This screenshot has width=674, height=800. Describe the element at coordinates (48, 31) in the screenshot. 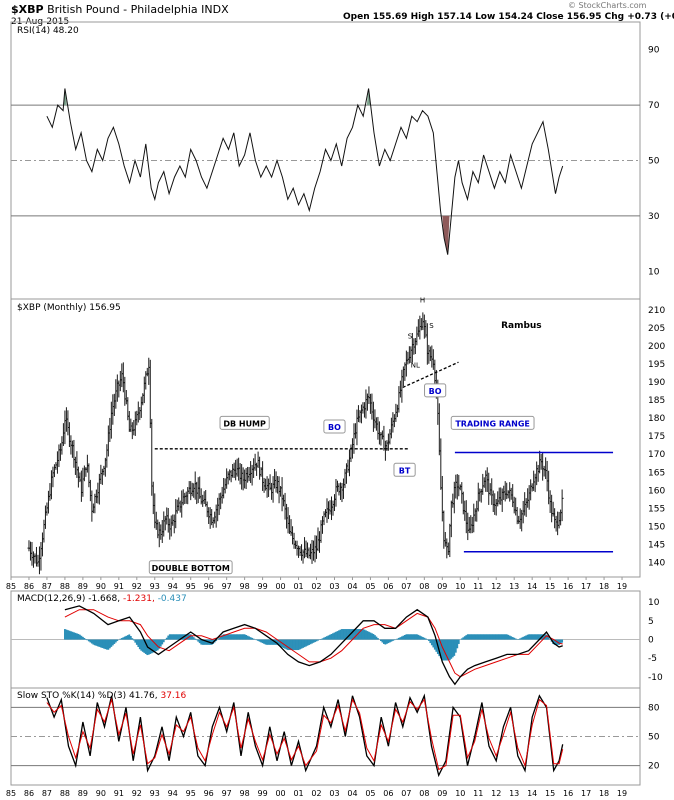

I see `rsi-title: RSI(14) 48.20` at that location.